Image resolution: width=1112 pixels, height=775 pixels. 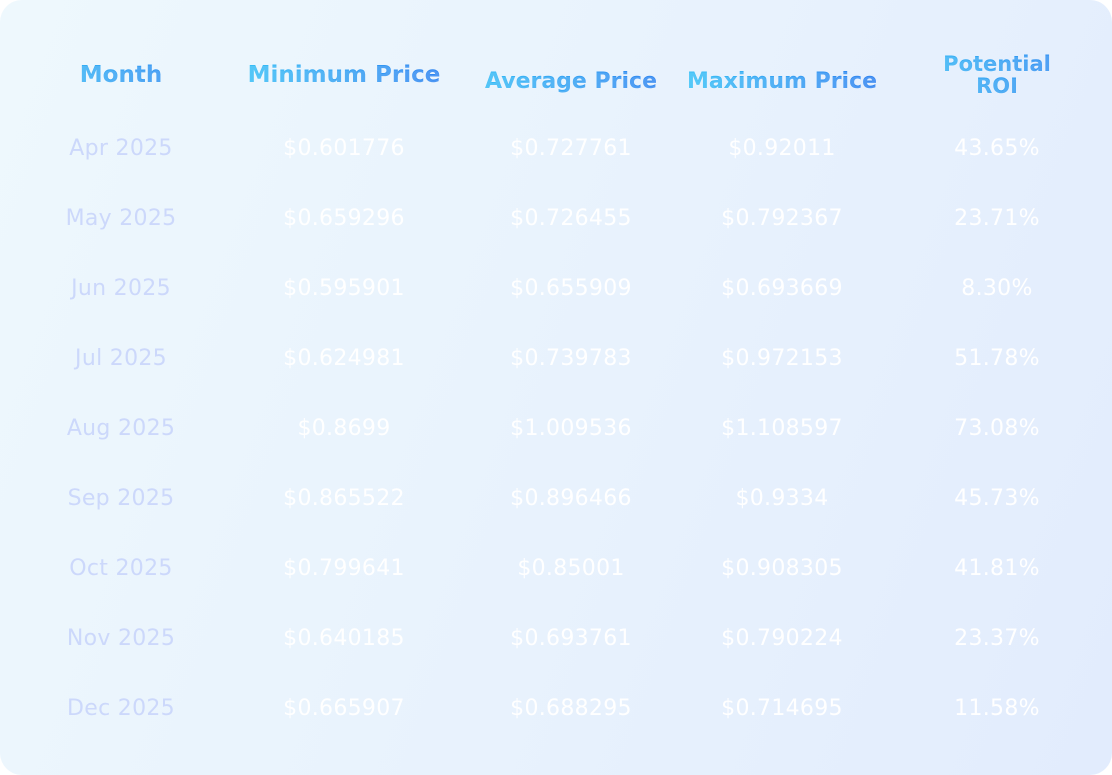 I want to click on cell-average-price: $0.896466, so click(x=571, y=498).